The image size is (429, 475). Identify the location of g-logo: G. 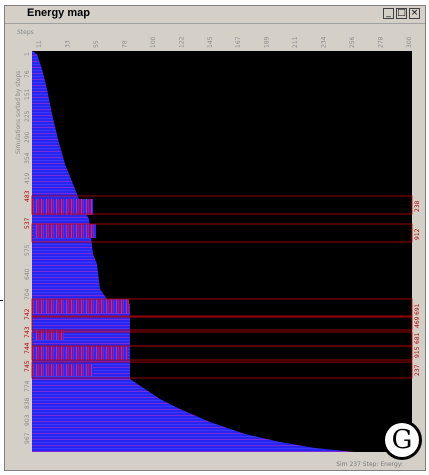
(402, 440).